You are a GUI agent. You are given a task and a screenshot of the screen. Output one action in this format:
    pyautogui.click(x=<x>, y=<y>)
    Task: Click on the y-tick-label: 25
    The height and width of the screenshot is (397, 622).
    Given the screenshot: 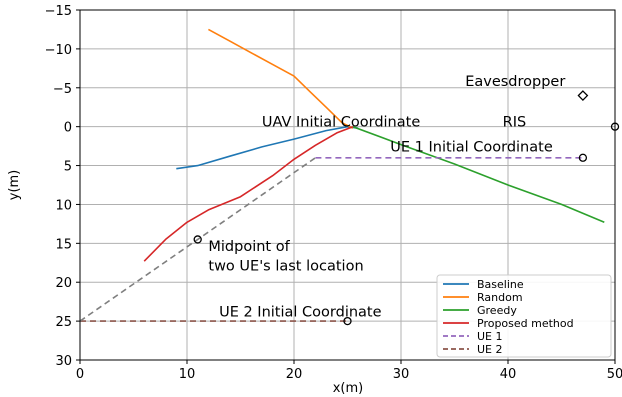 What is the action you would take?
    pyautogui.click(x=63, y=322)
    